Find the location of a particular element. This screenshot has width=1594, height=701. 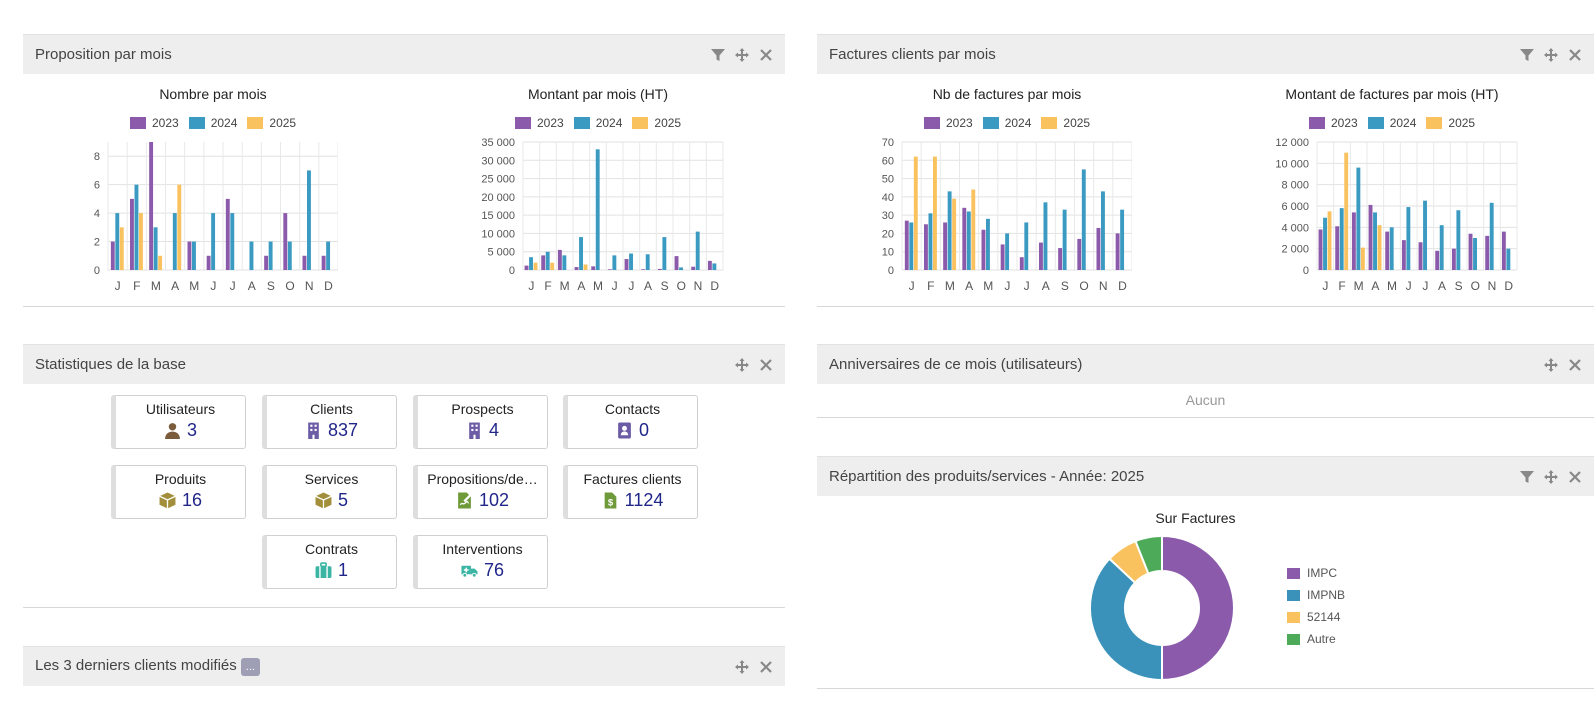

legend-item: 2023 is located at coordinates (948, 123).